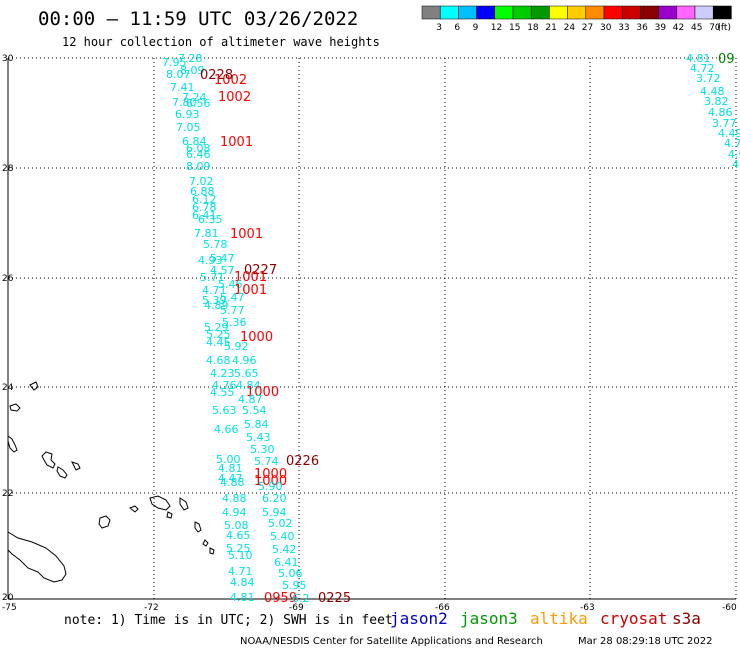 This screenshot has height=650, width=740. What do you see at coordinates (111, 482) in the screenshot?
I see `coastline` at bounding box center [111, 482].